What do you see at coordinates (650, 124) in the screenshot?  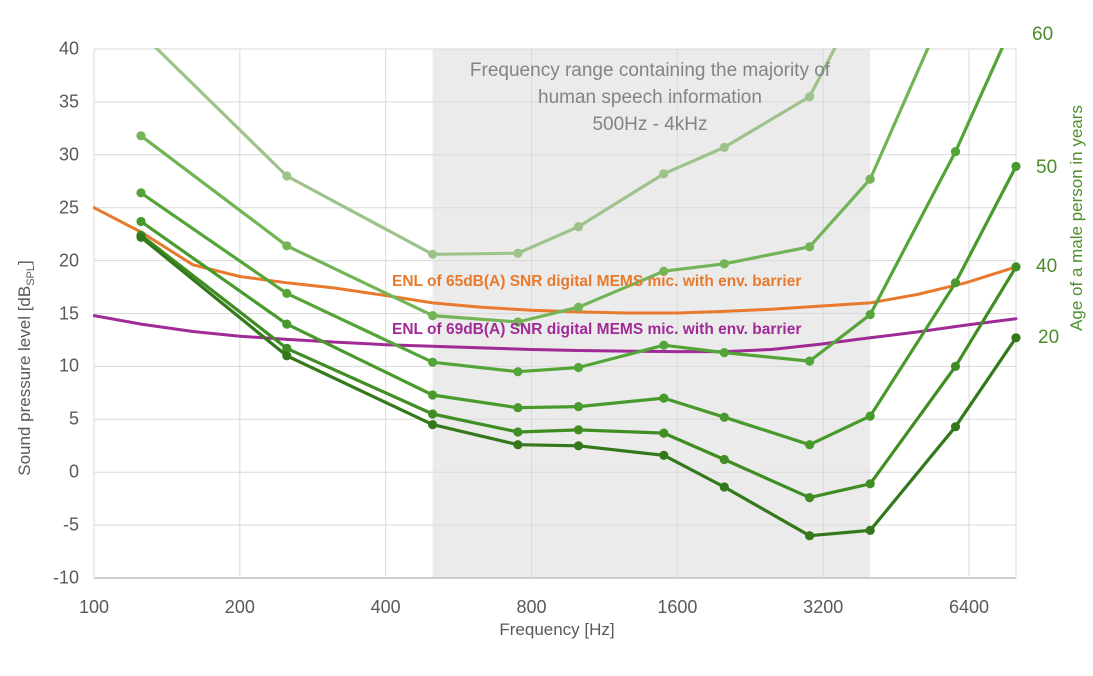 I see `band-annotation-line3: 500Hz - 4kHz` at bounding box center [650, 124].